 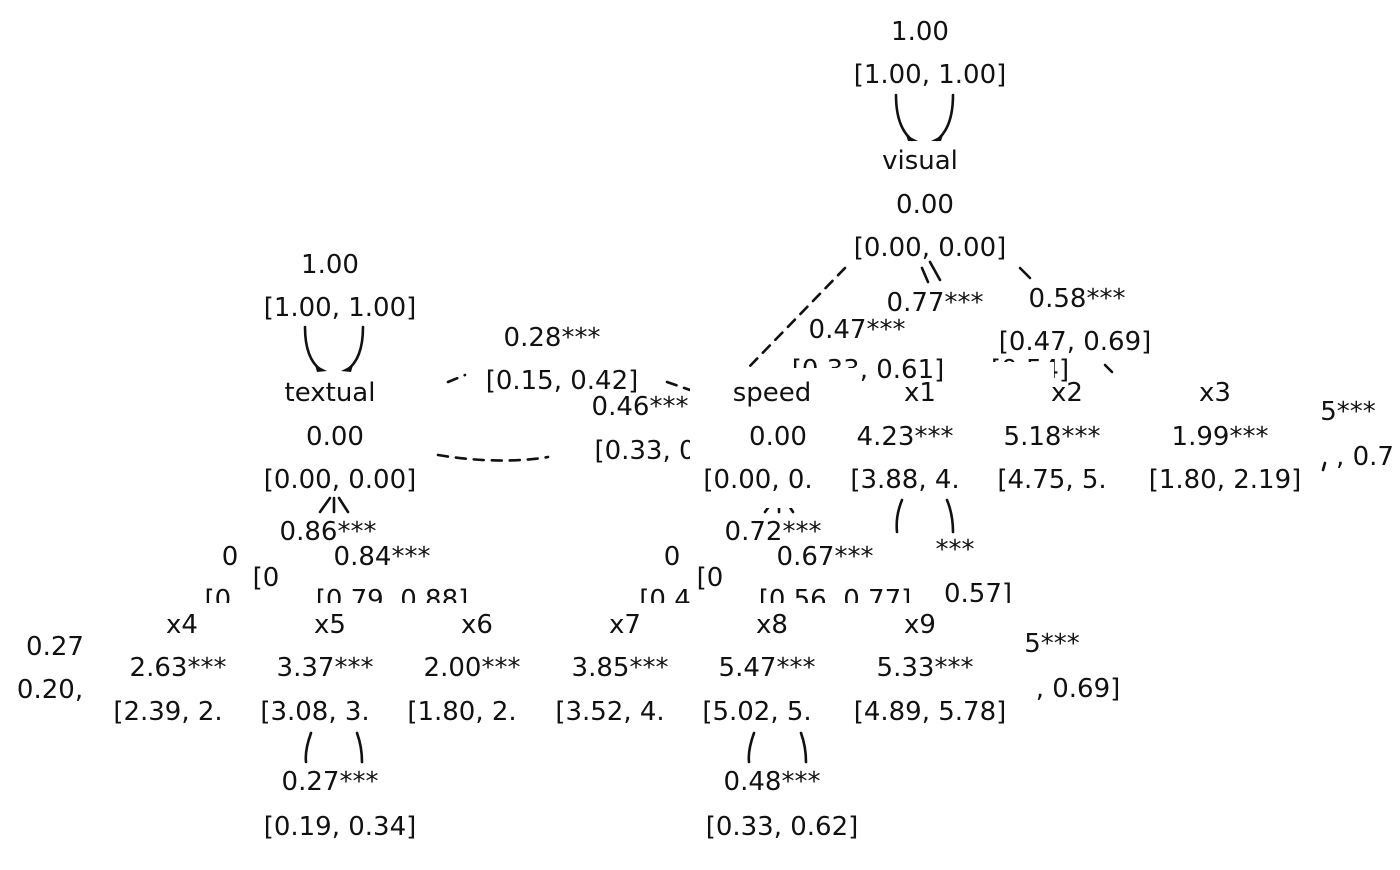 I want to click on node-x7-estimate: 3.85***, so click(x=620, y=668).